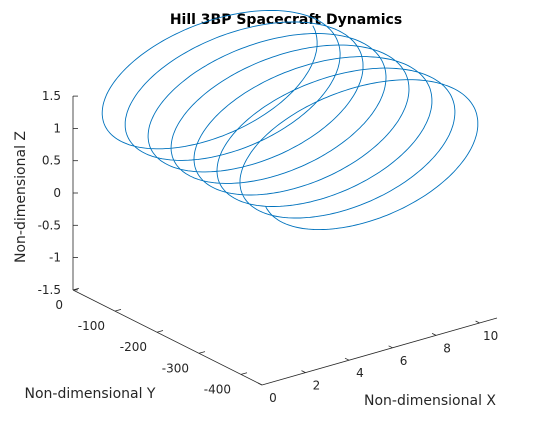 The image size is (555, 431). What do you see at coordinates (379, 351) in the screenshot?
I see `x-axis-line` at bounding box center [379, 351].